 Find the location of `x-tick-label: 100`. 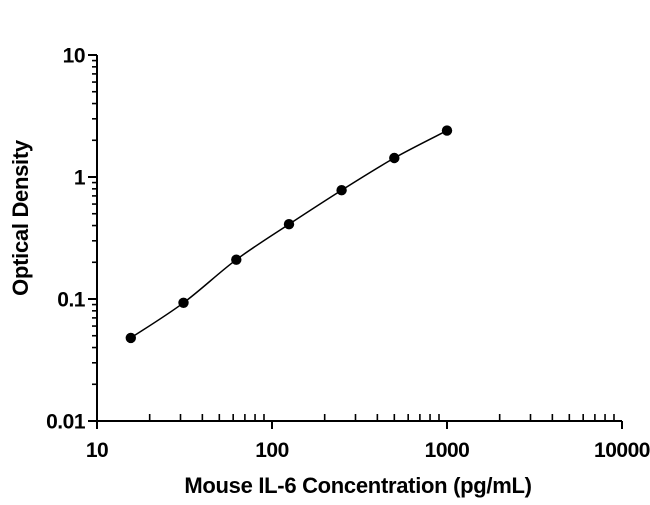

x-tick-label: 100 is located at coordinates (272, 450).